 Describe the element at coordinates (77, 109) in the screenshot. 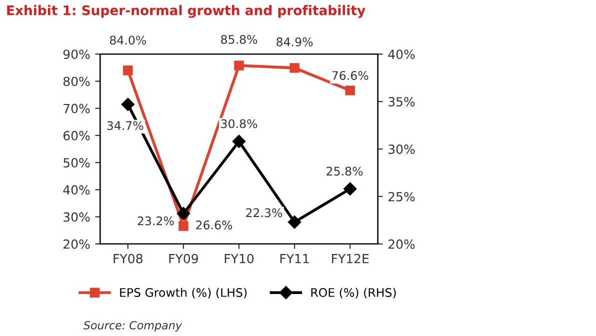

I see `y-tick-label: 70%` at that location.